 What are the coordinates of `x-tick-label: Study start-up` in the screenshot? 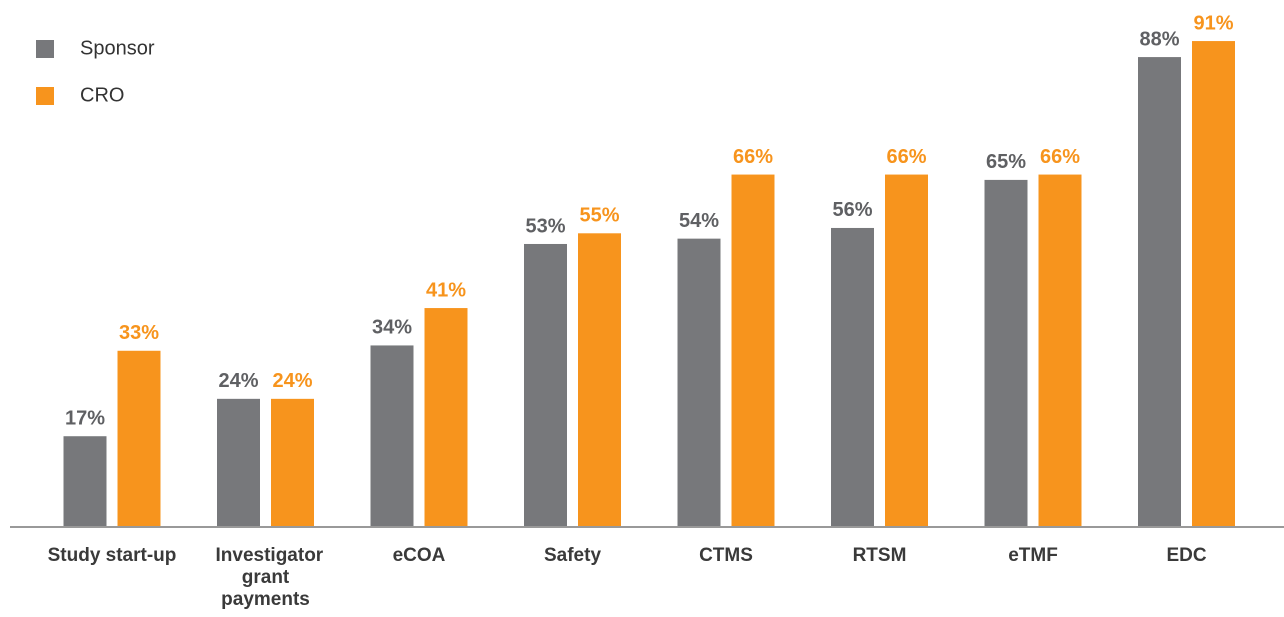 It's located at (112, 555).